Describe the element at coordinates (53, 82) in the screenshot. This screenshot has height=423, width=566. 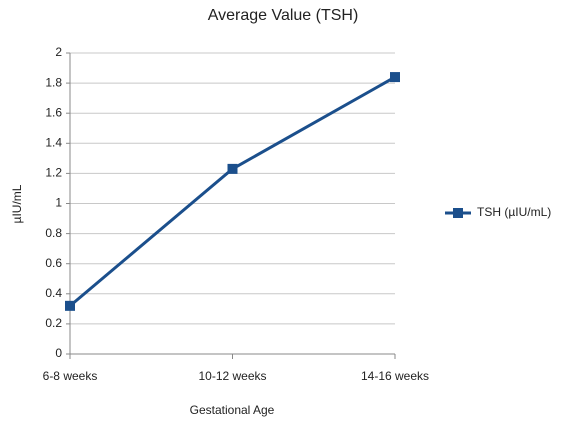
I see `y-tick-label: 1.8` at that location.